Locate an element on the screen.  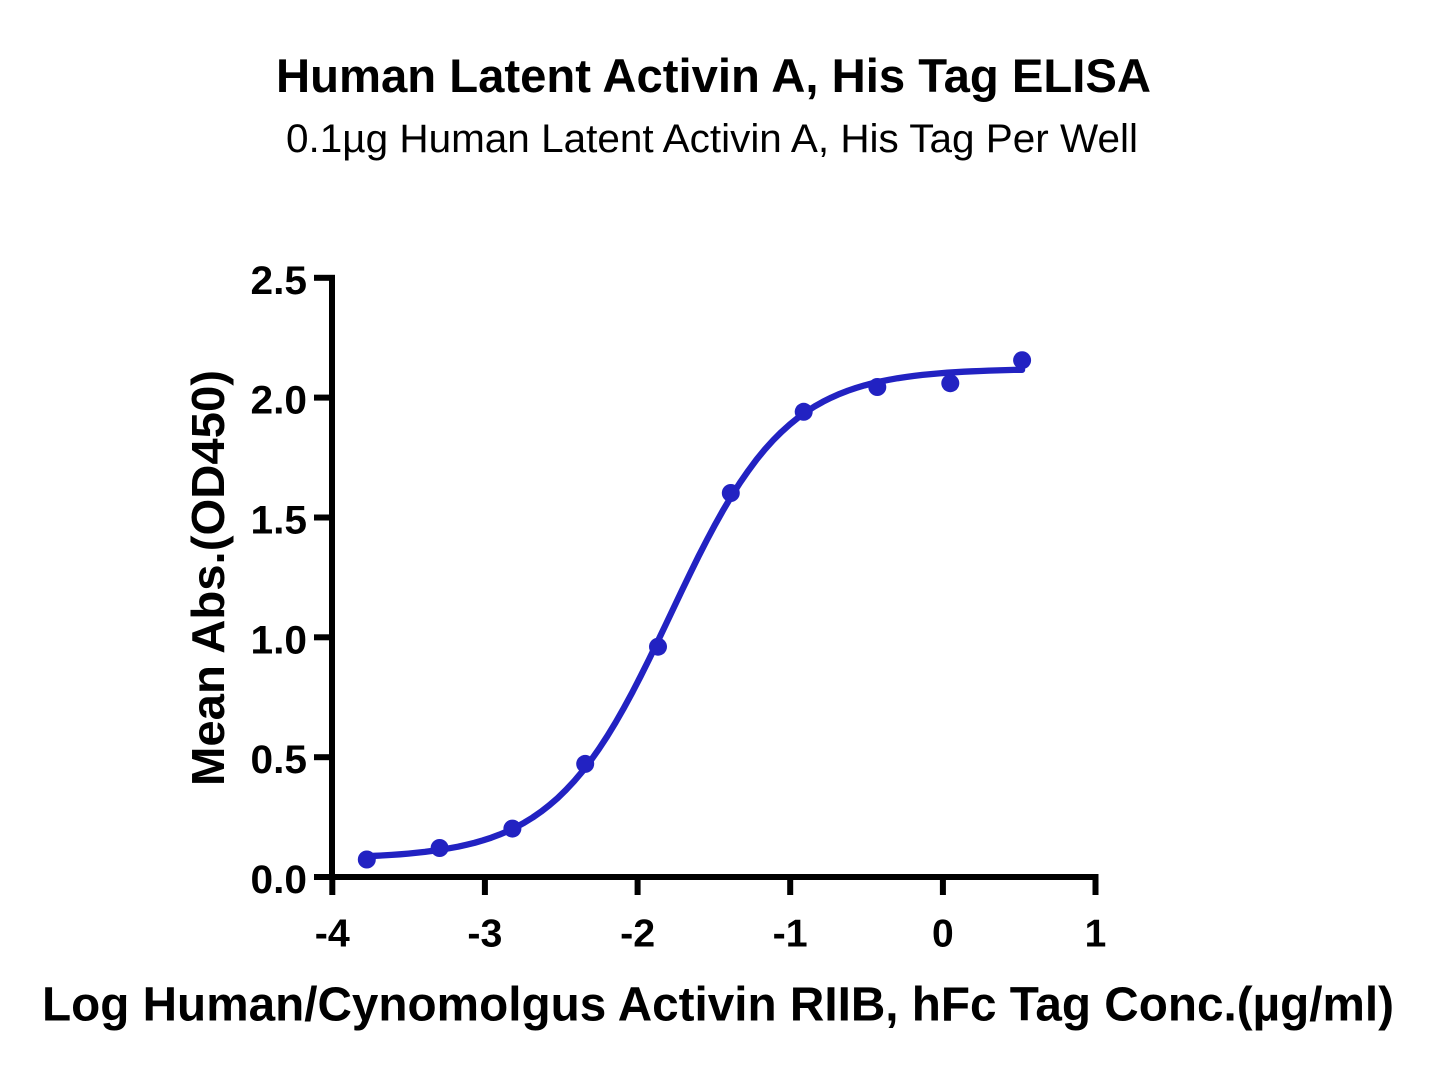
svg-text: 0 is located at coordinates (943, 934).